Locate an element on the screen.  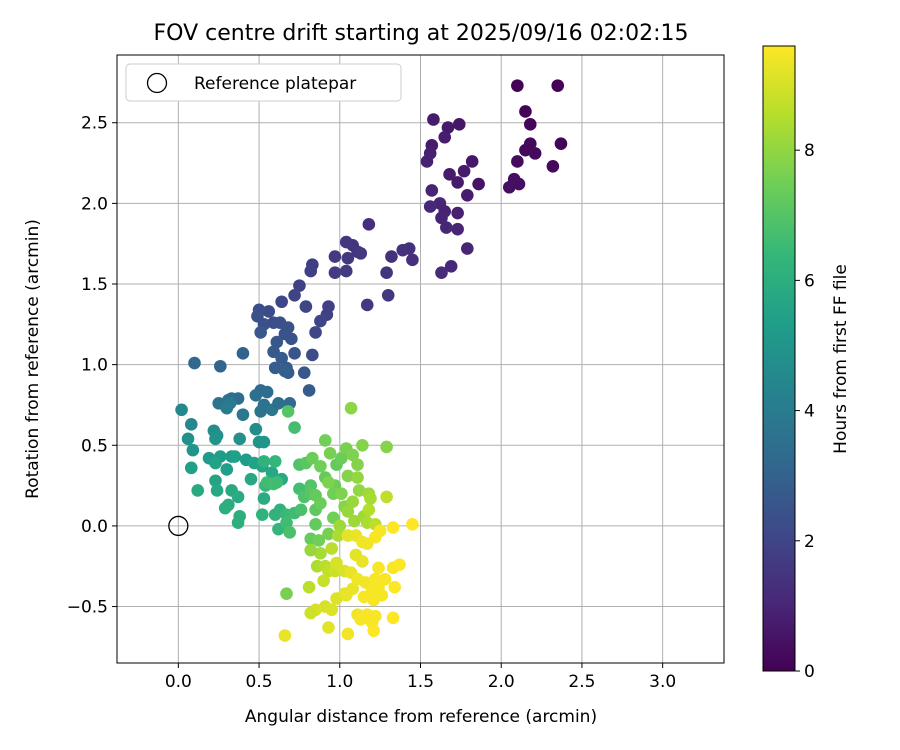
legend-box is located at coordinates (263, 82).